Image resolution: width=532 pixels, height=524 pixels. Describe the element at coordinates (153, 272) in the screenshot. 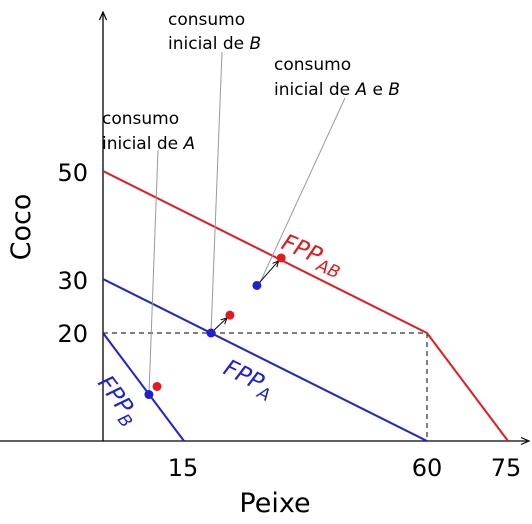

I see `leader-line-initial-a` at that location.